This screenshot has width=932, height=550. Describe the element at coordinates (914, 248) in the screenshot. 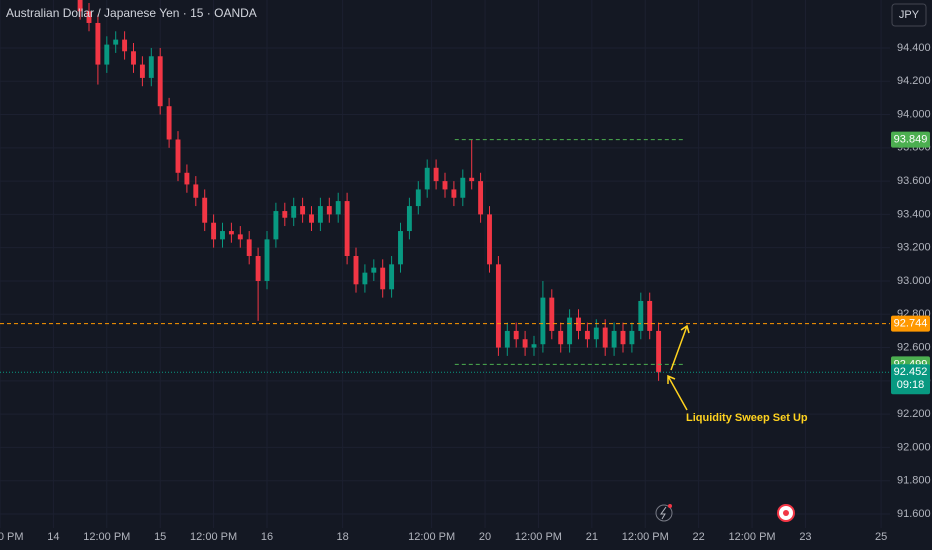

I see `y-tick-label: 93.200` at that location.